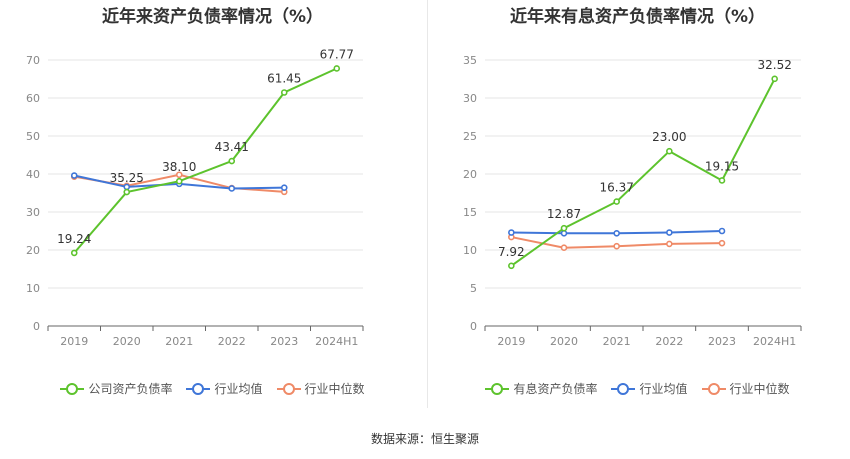  Describe the element at coordinates (616, 188) in the screenshot. I see `data-label: 16.37` at that location.